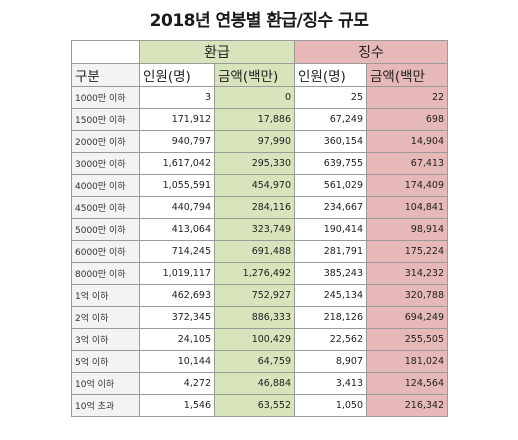  I want to click on income-bracket-label: 4000만 이하, so click(105, 185).